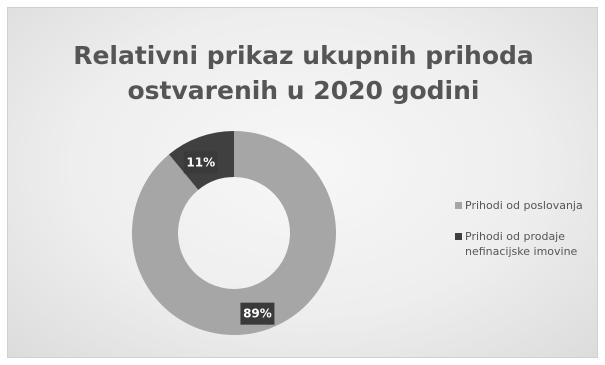  I want to click on data-label-text: 11%, so click(200, 162).